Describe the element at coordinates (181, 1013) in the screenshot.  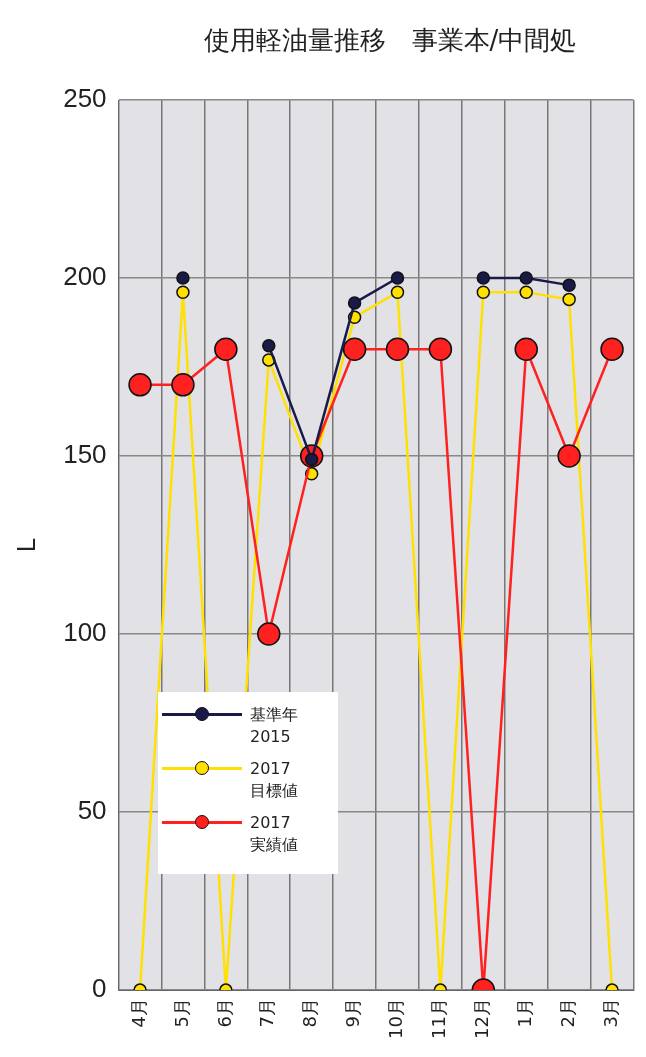
I see `x-tick-label: 5月` at that location.